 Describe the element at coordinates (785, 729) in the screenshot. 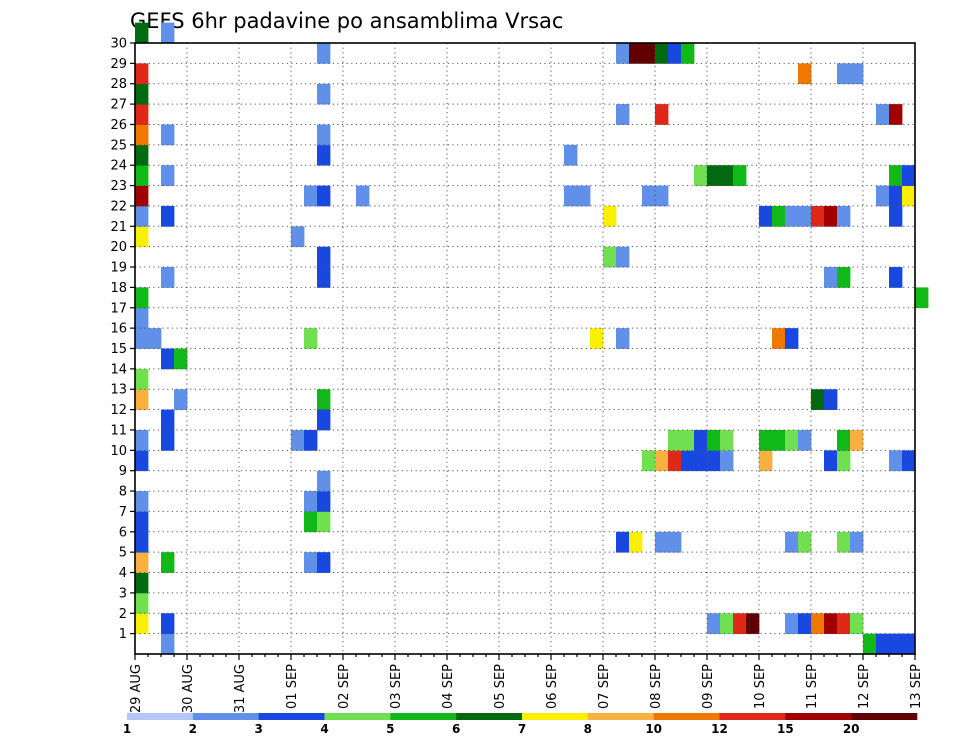

I see `legend-label: 15` at that location.